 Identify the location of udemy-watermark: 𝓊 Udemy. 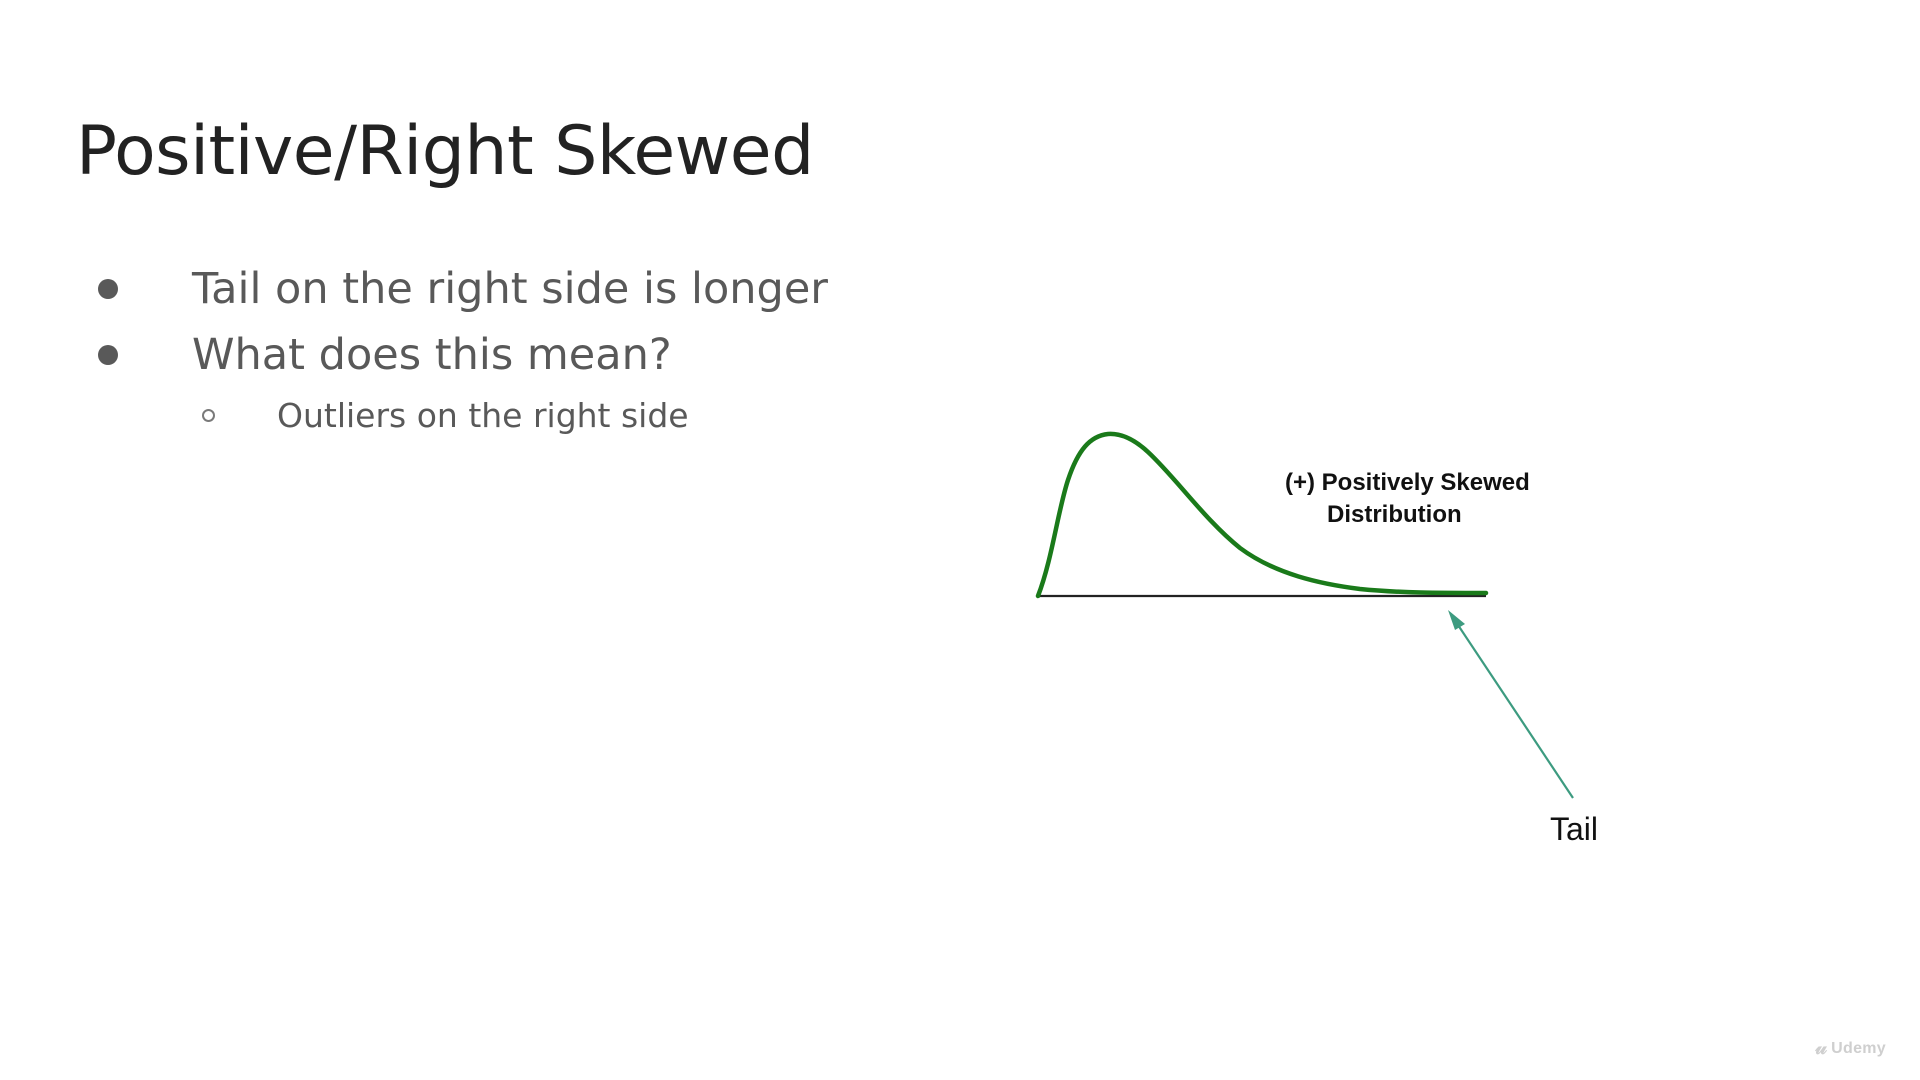
(1851, 1048).